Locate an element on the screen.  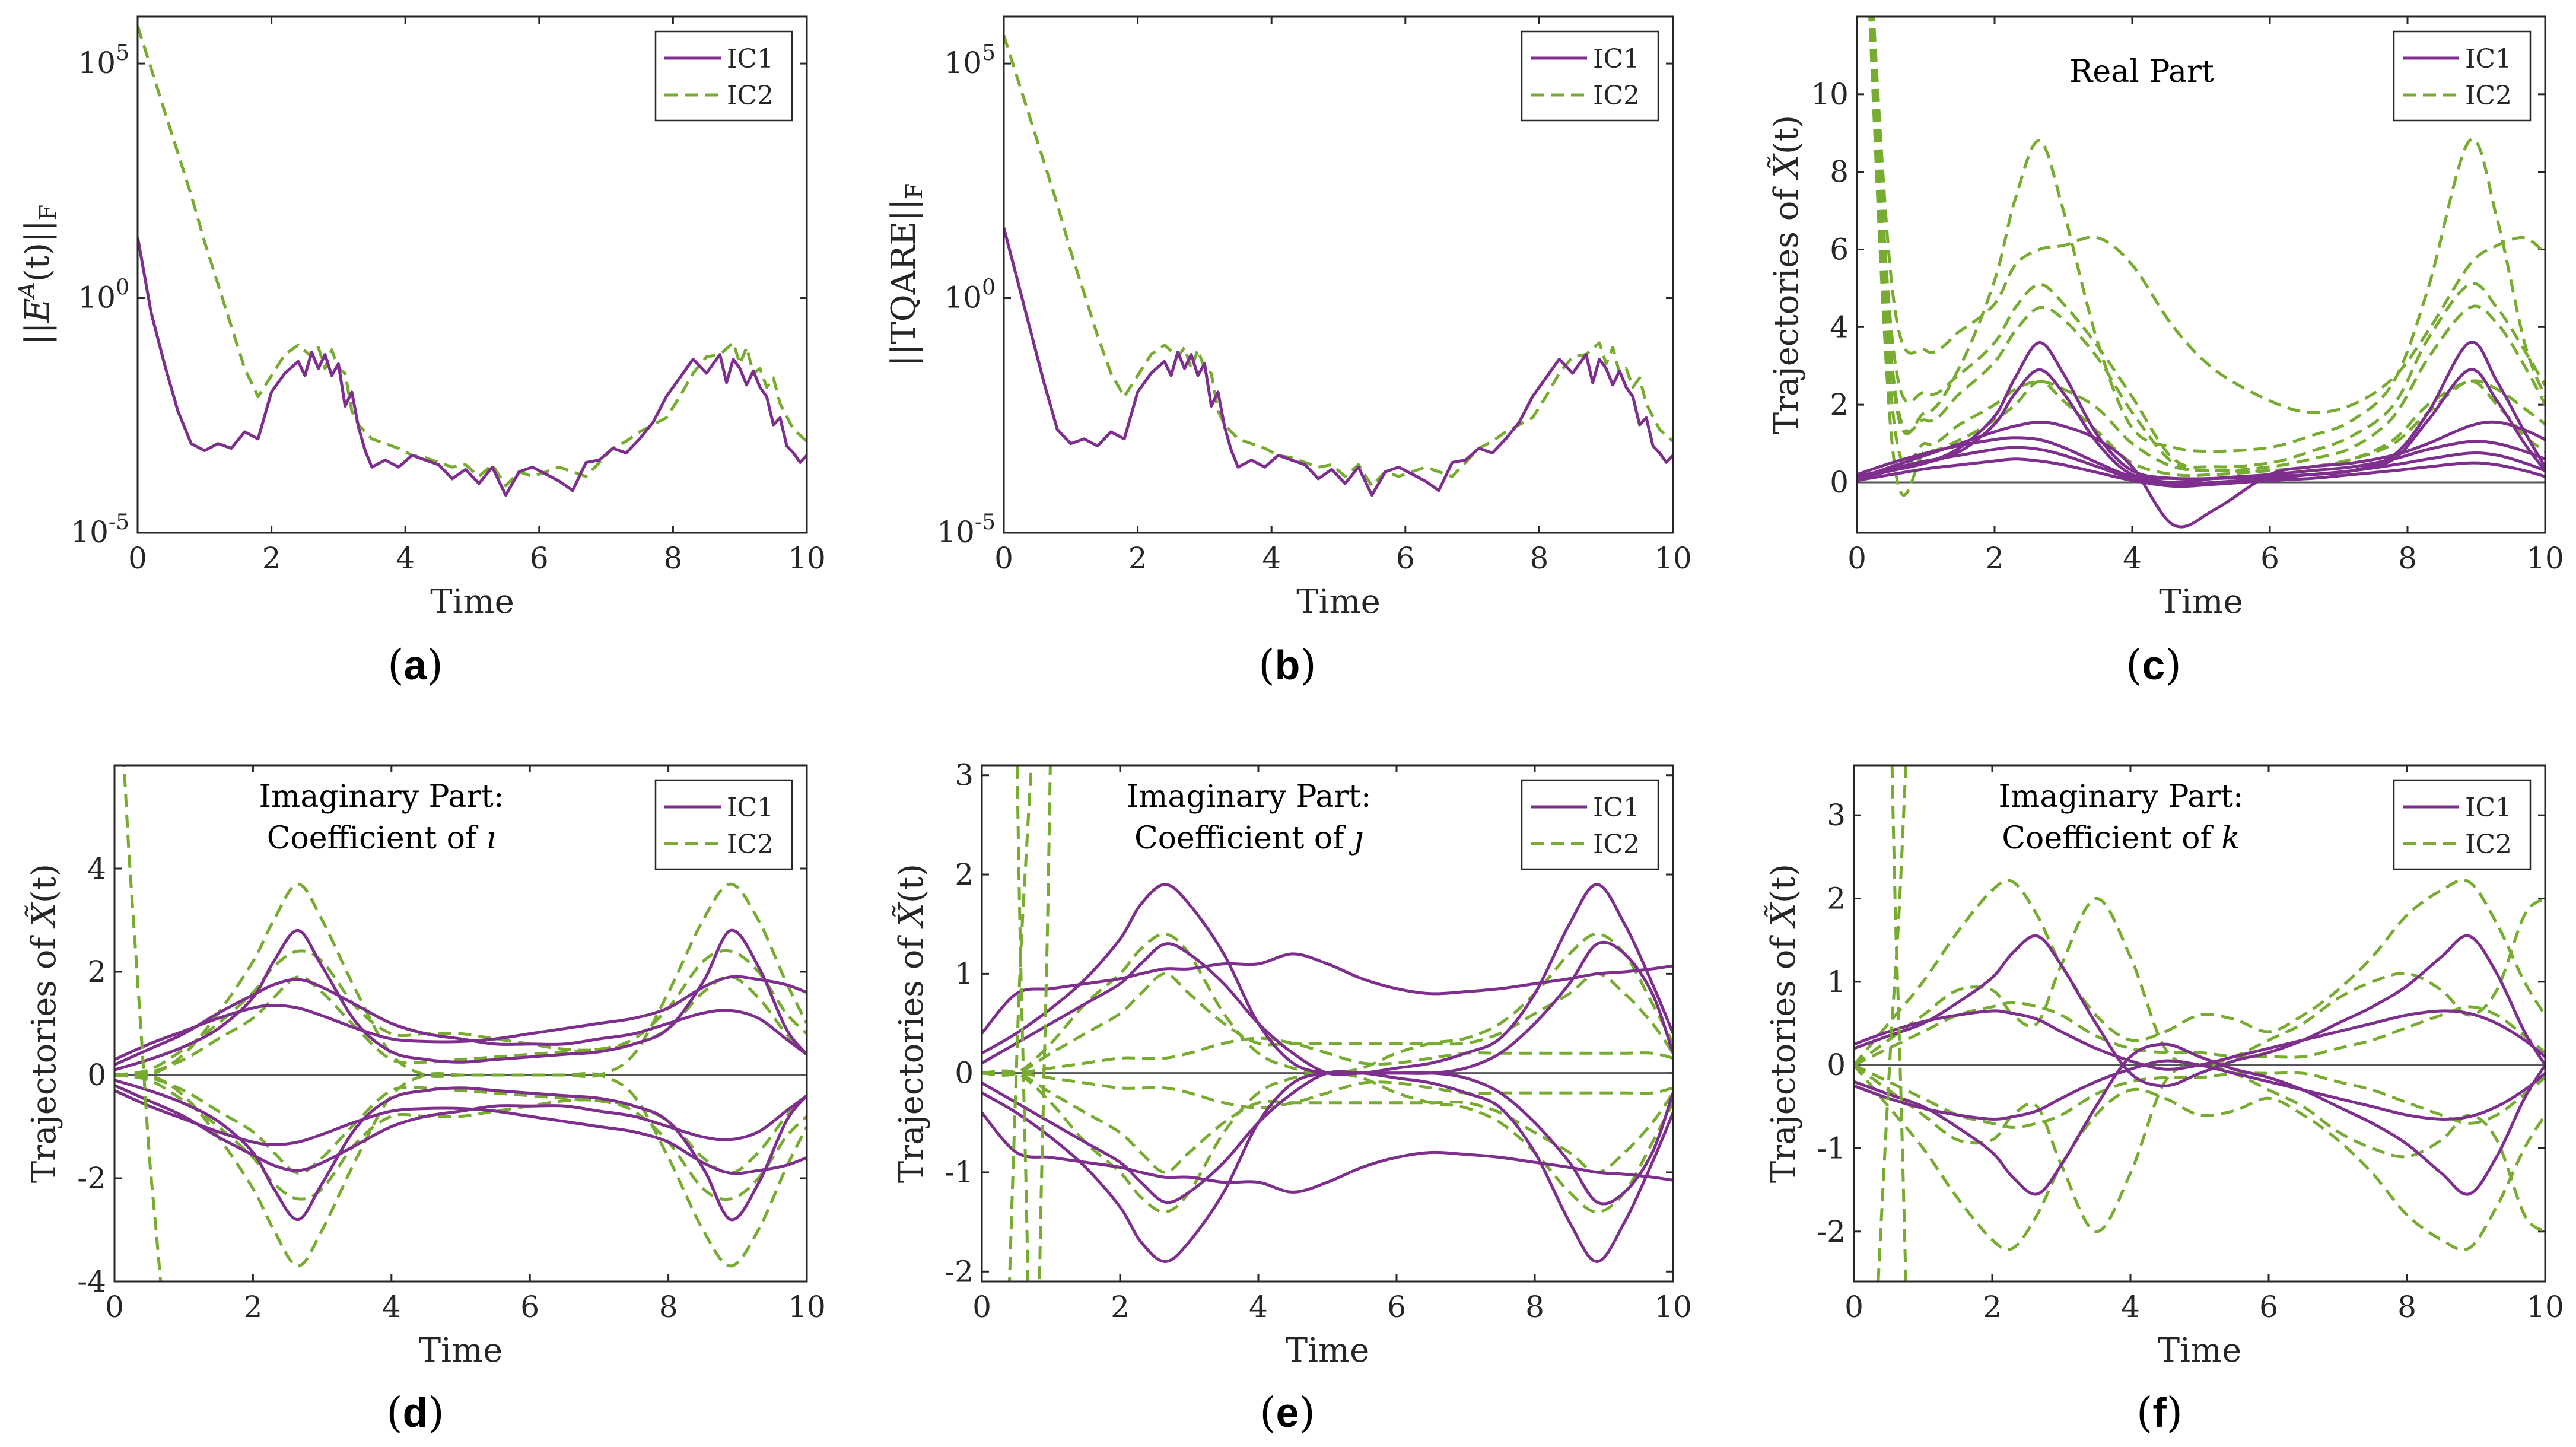
y-label-subscript: F is located at coordinates (48, 212).